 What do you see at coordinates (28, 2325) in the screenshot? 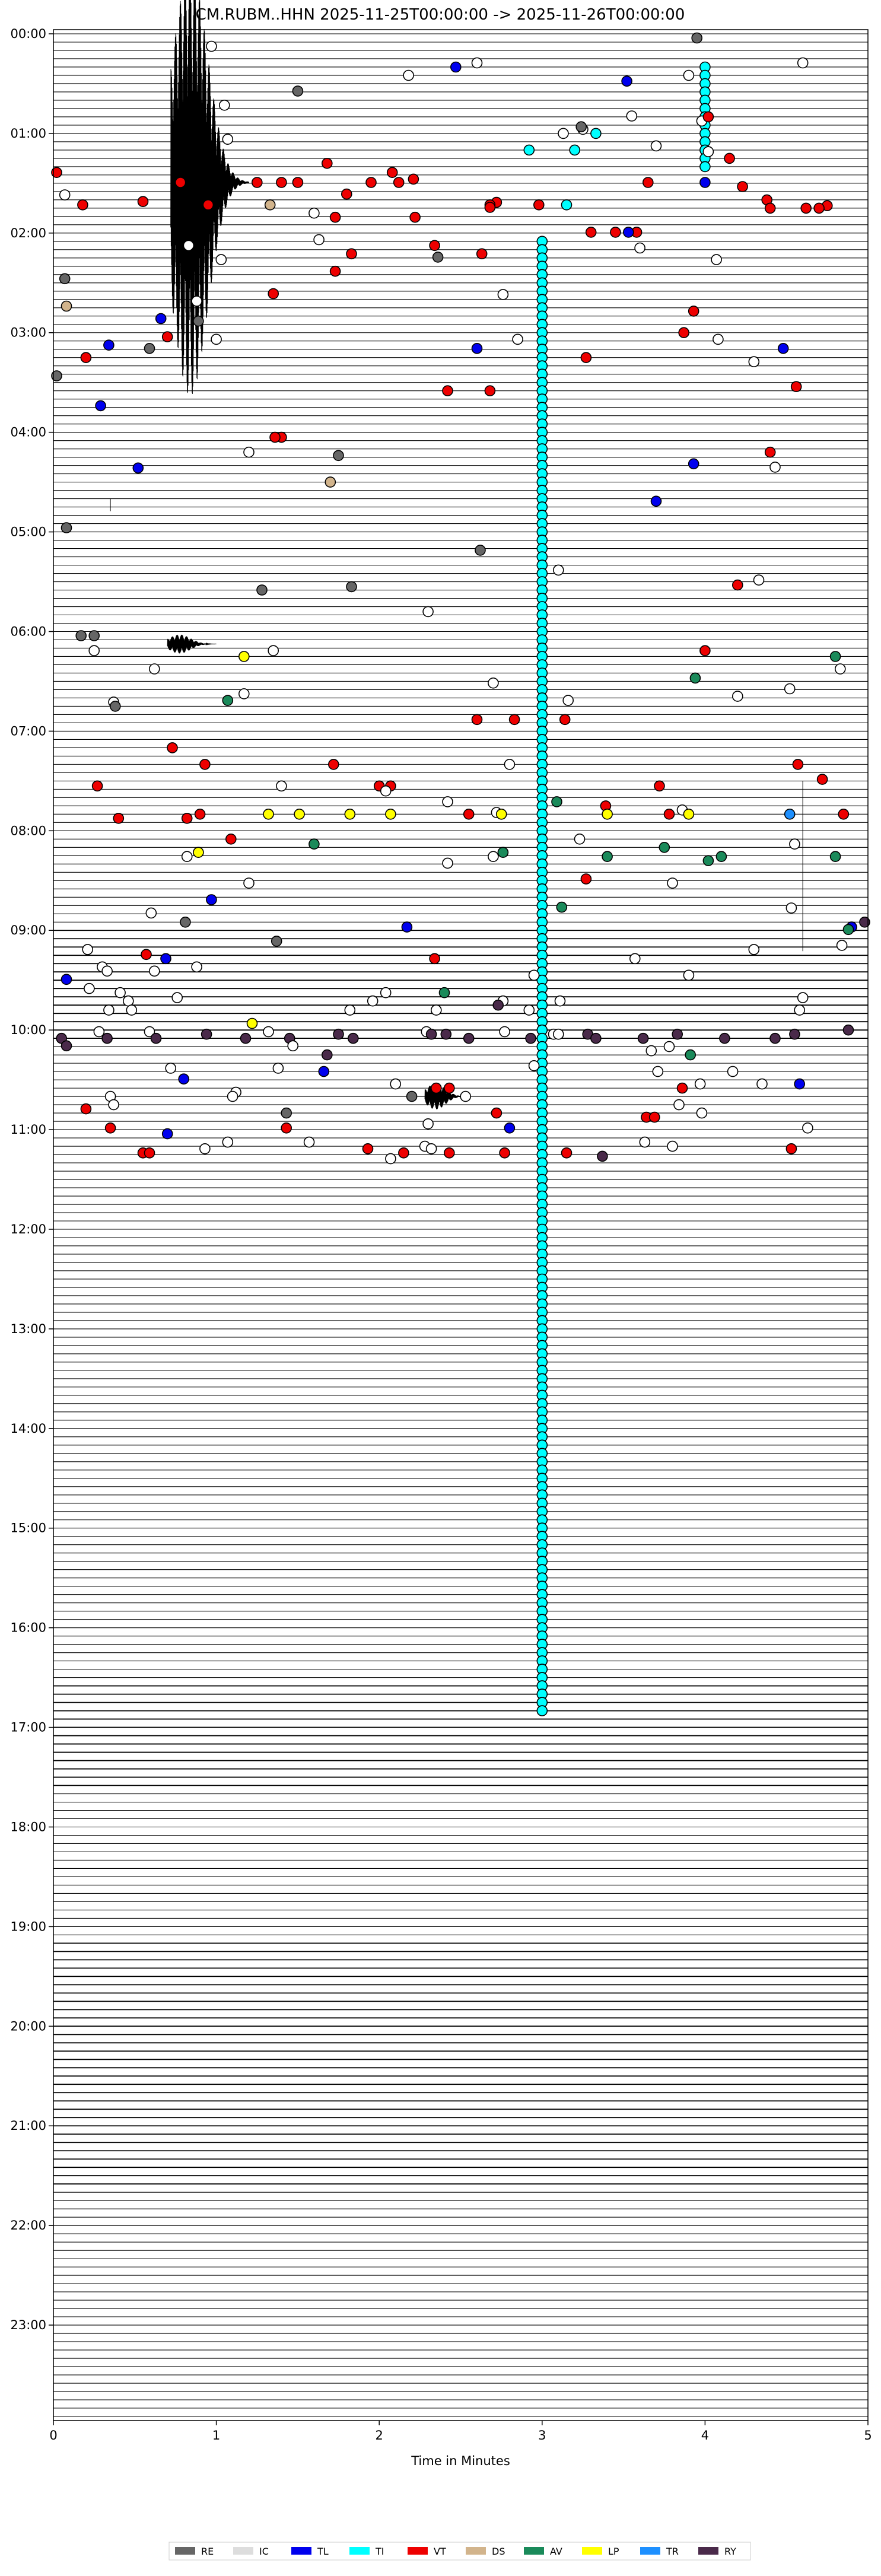
I see `y-tick-label: 23:00` at bounding box center [28, 2325].